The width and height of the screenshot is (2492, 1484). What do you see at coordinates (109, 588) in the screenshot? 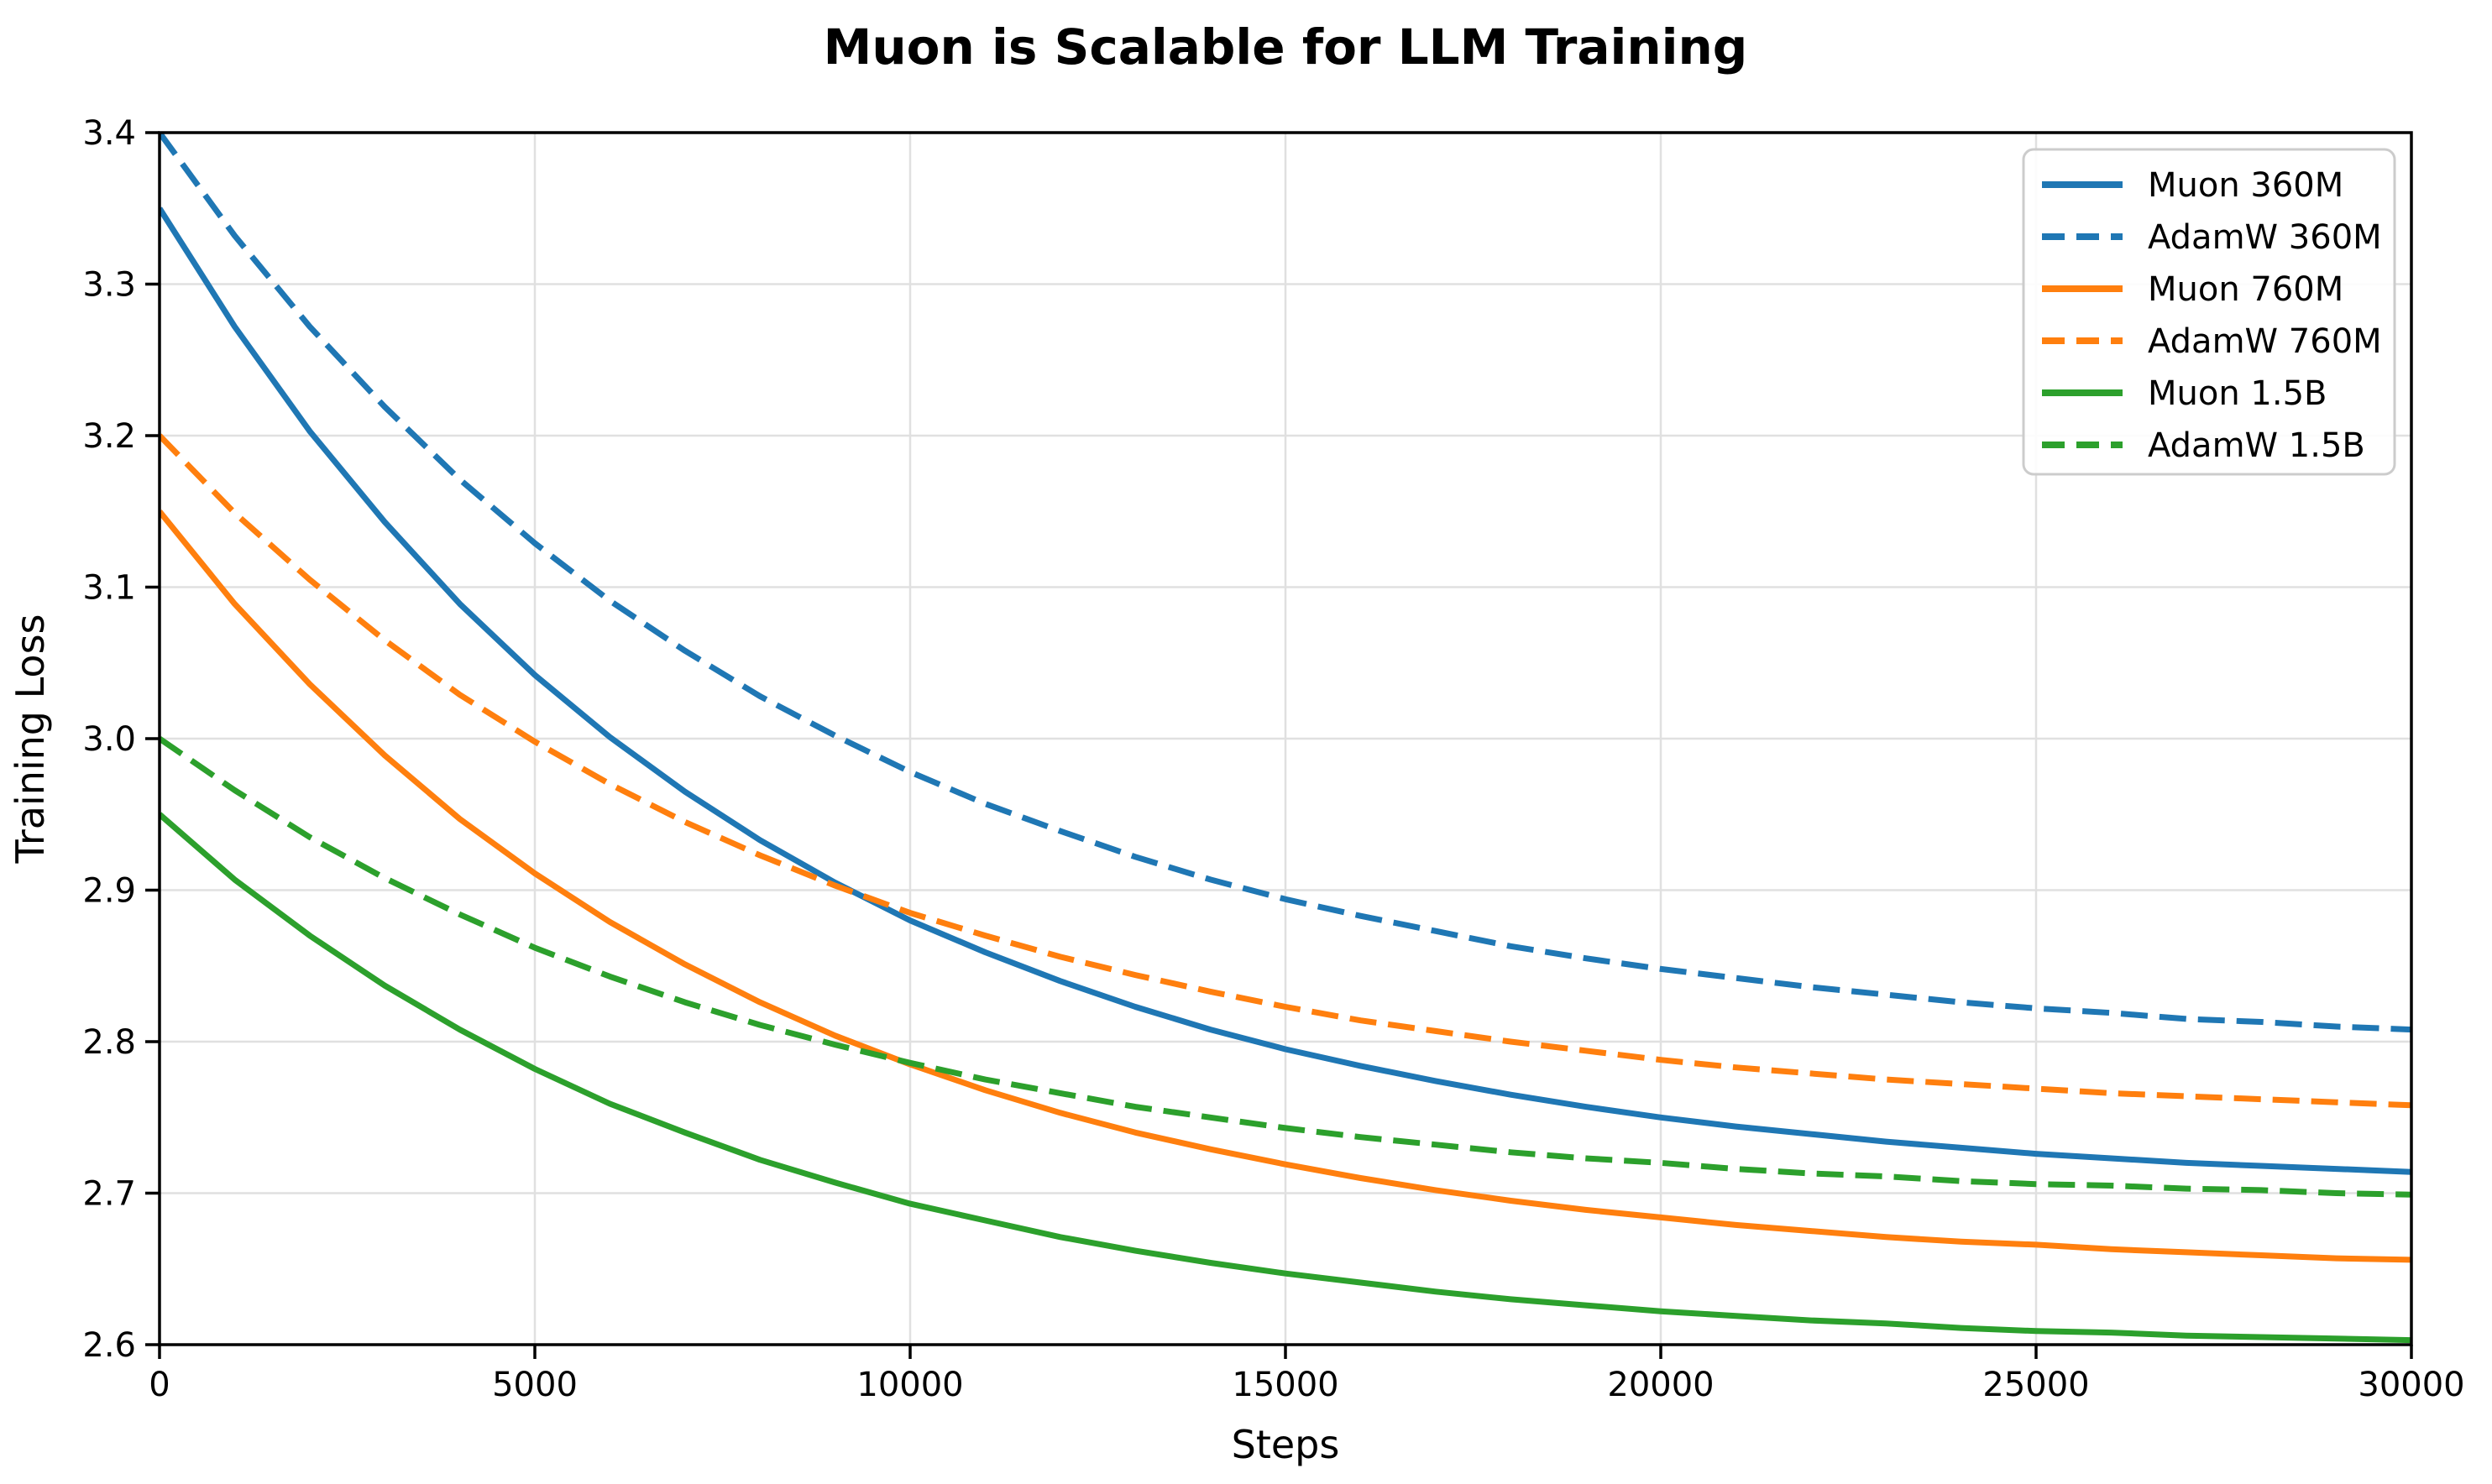
I see `y-tick-label: 3.1` at bounding box center [109, 588].